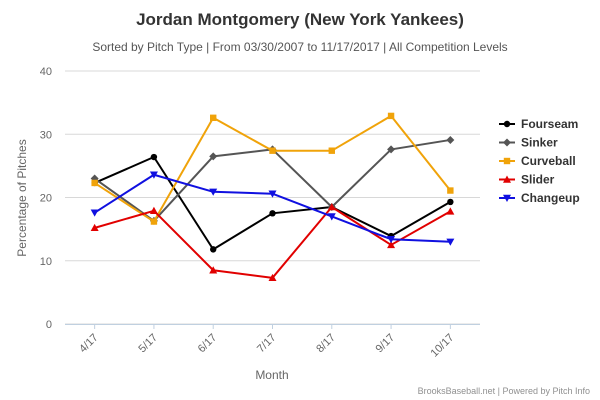 The height and width of the screenshot is (400, 600). Describe the element at coordinates (49, 325) in the screenshot. I see `y-tick-label: 0` at that location.